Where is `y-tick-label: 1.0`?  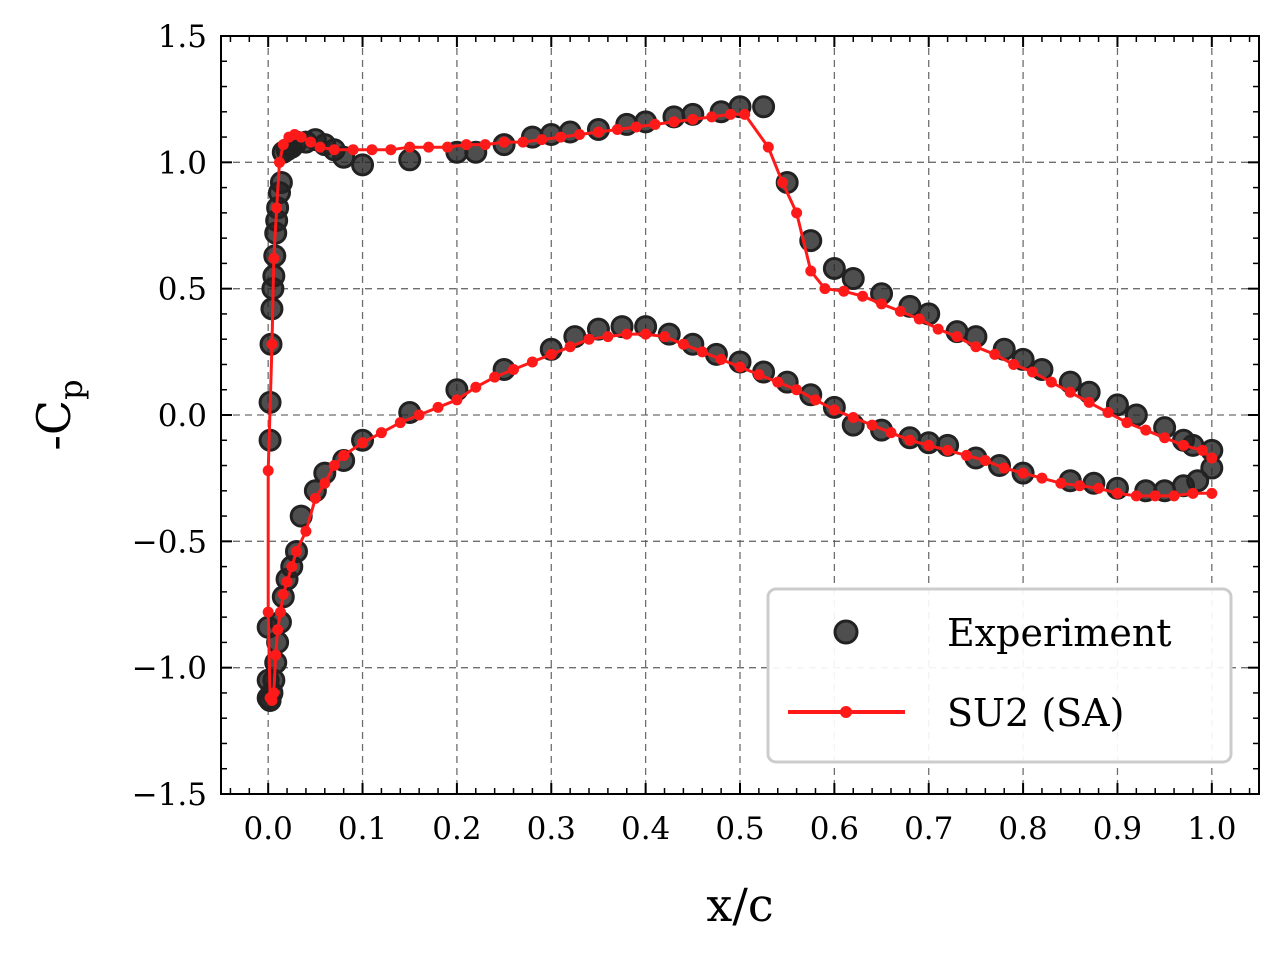
y-tick-label: 1.0 is located at coordinates (182, 163).